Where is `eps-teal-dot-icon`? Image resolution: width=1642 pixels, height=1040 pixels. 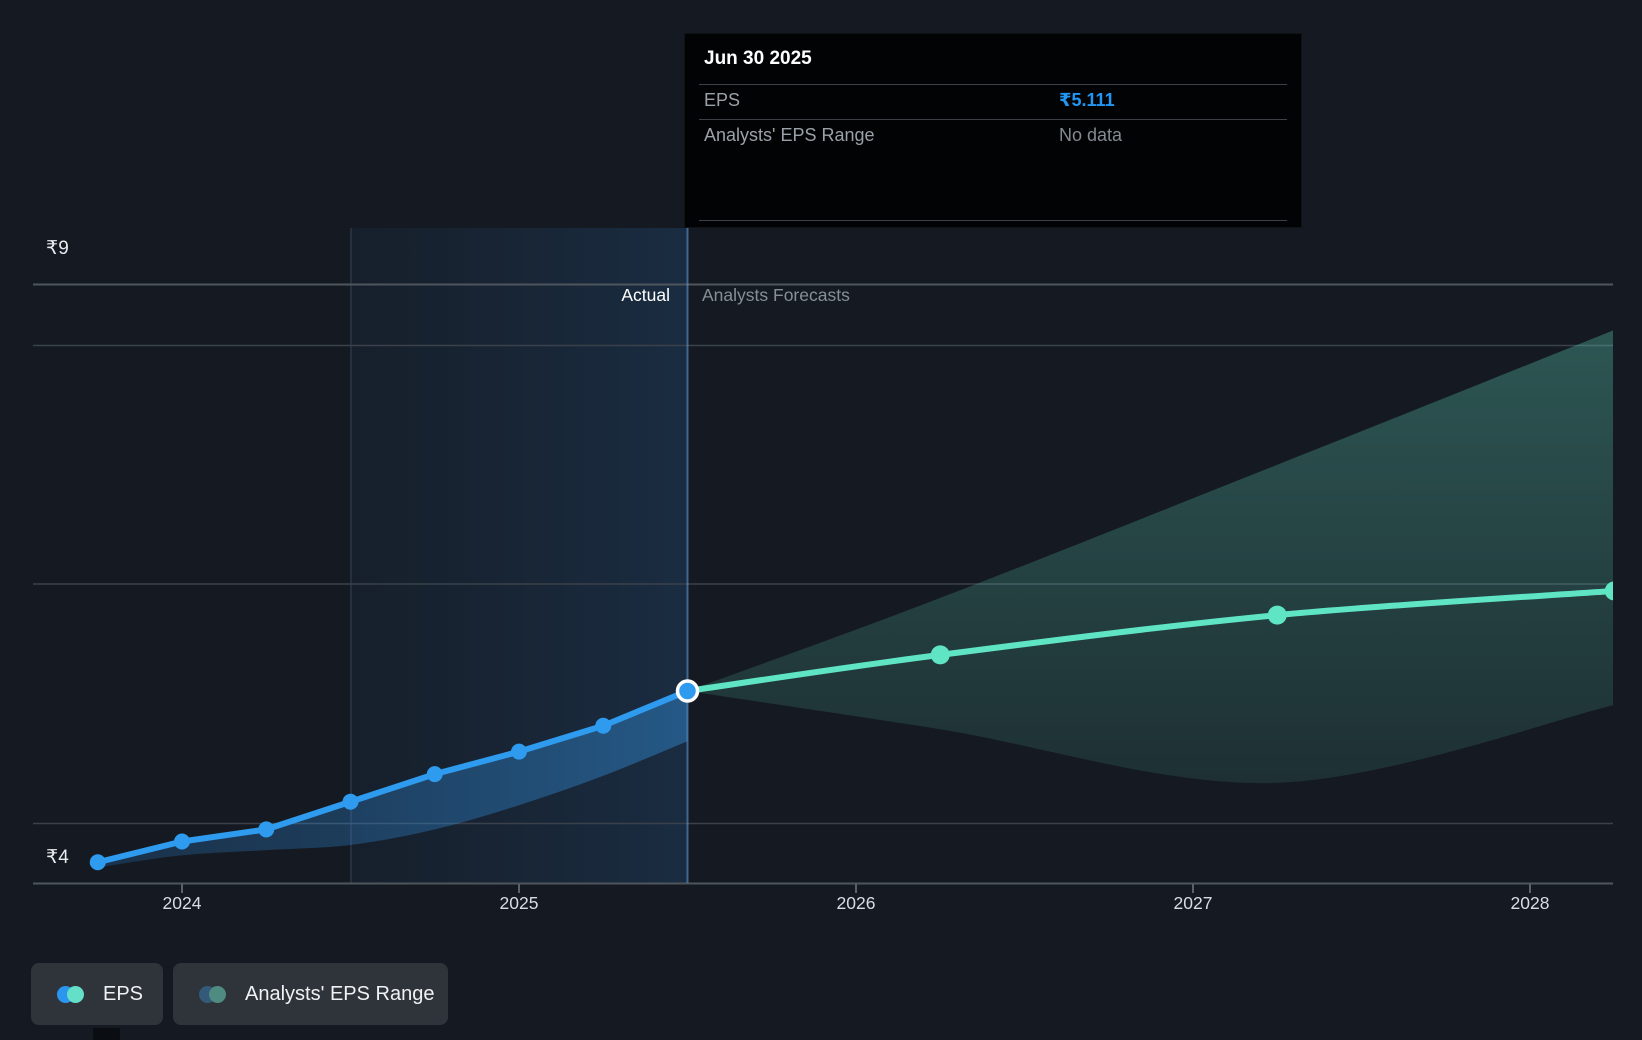 eps-teal-dot-icon is located at coordinates (75, 994).